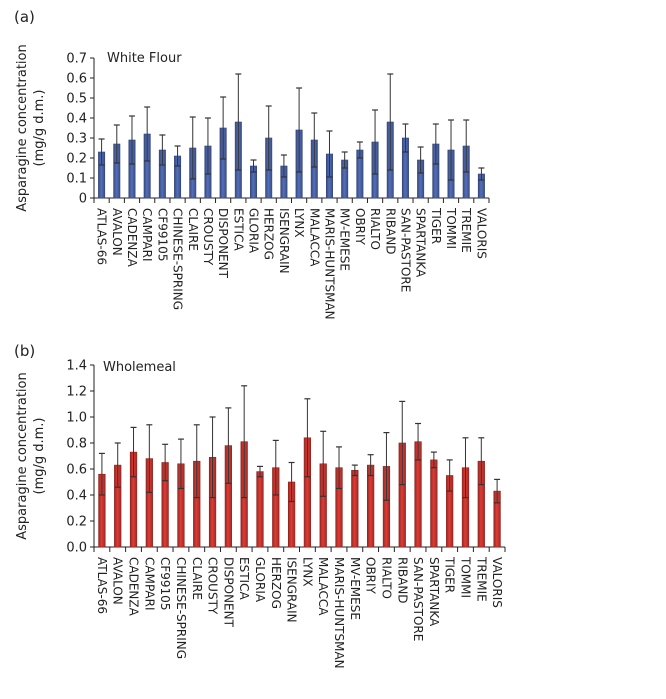  What do you see at coordinates (76, 548) in the screenshot?
I see `y-tick-label: 0.0` at bounding box center [76, 548].